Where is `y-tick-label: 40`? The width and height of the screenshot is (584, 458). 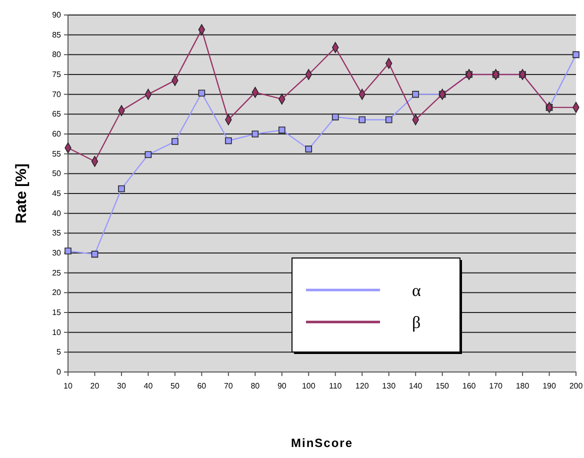 y-tick-label: 40 is located at coordinates (57, 213).